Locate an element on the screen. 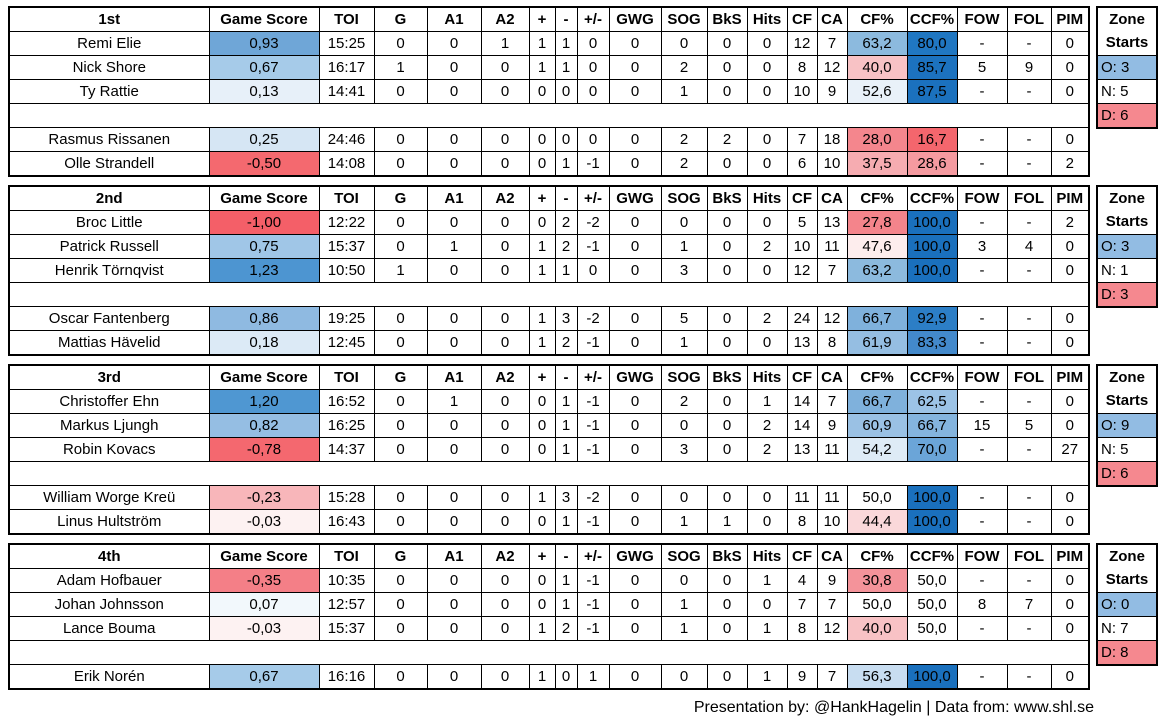 This screenshot has width=1161, height=728. cf-cell: 9 is located at coordinates (802, 677).